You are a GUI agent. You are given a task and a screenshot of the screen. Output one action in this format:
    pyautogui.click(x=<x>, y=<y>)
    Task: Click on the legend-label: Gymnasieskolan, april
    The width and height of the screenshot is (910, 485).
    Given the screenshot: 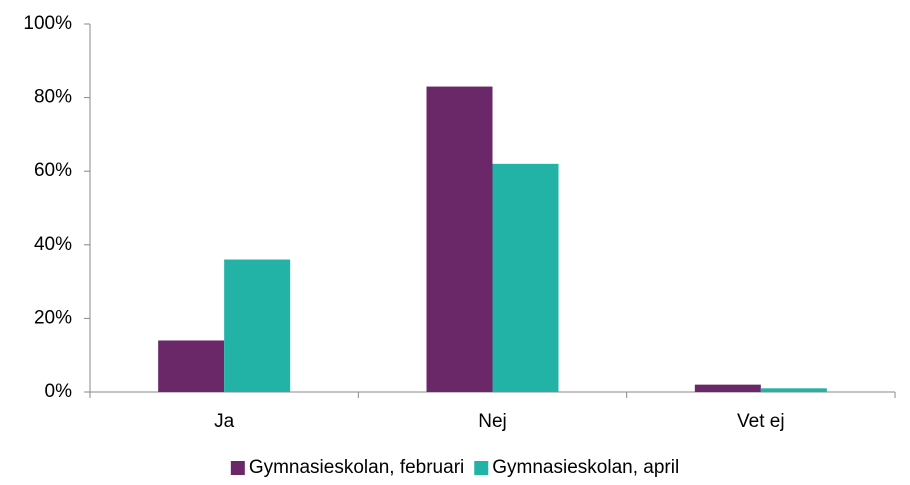 What is the action you would take?
    pyautogui.click(x=585, y=467)
    